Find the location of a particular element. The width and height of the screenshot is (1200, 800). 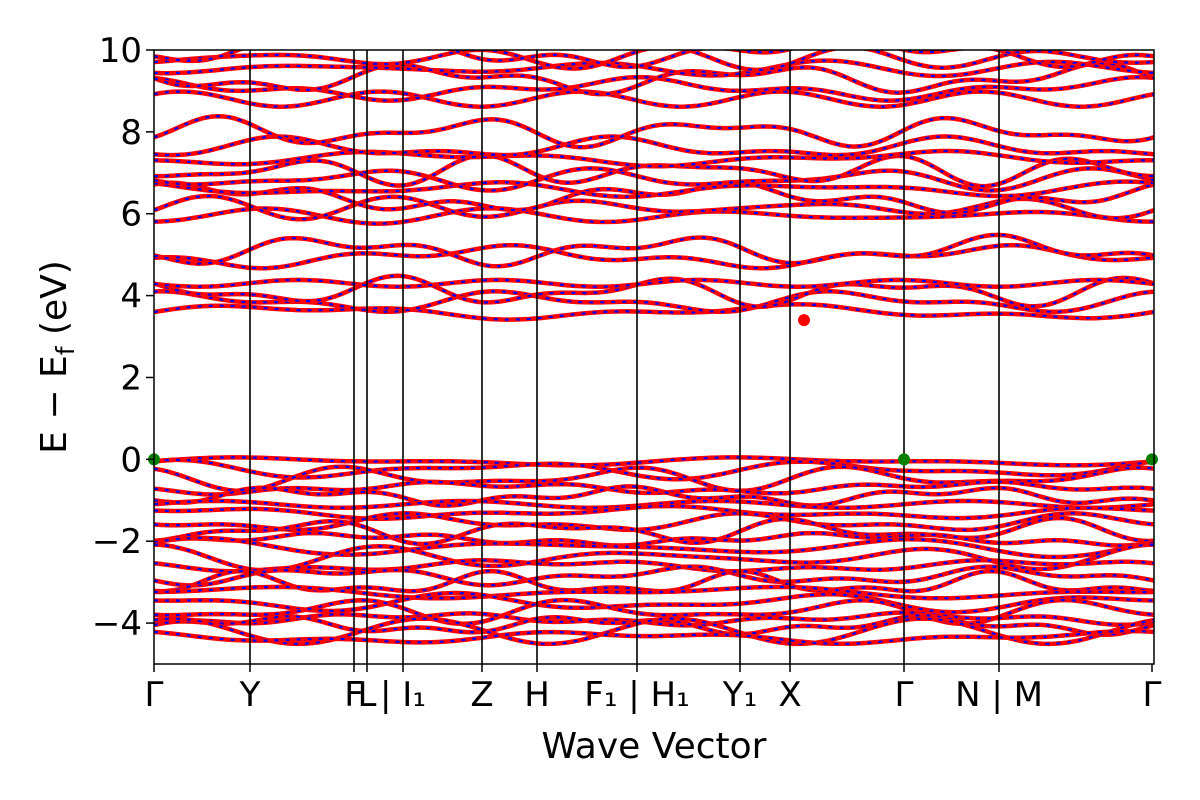

y-tick-label: 0 is located at coordinates (131, 460).